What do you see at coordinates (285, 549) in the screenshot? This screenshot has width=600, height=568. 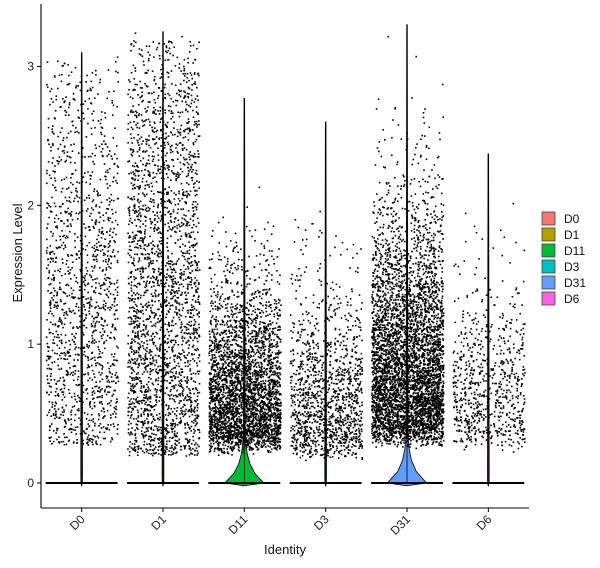 I see `x-axis-title: Identity` at bounding box center [285, 549].